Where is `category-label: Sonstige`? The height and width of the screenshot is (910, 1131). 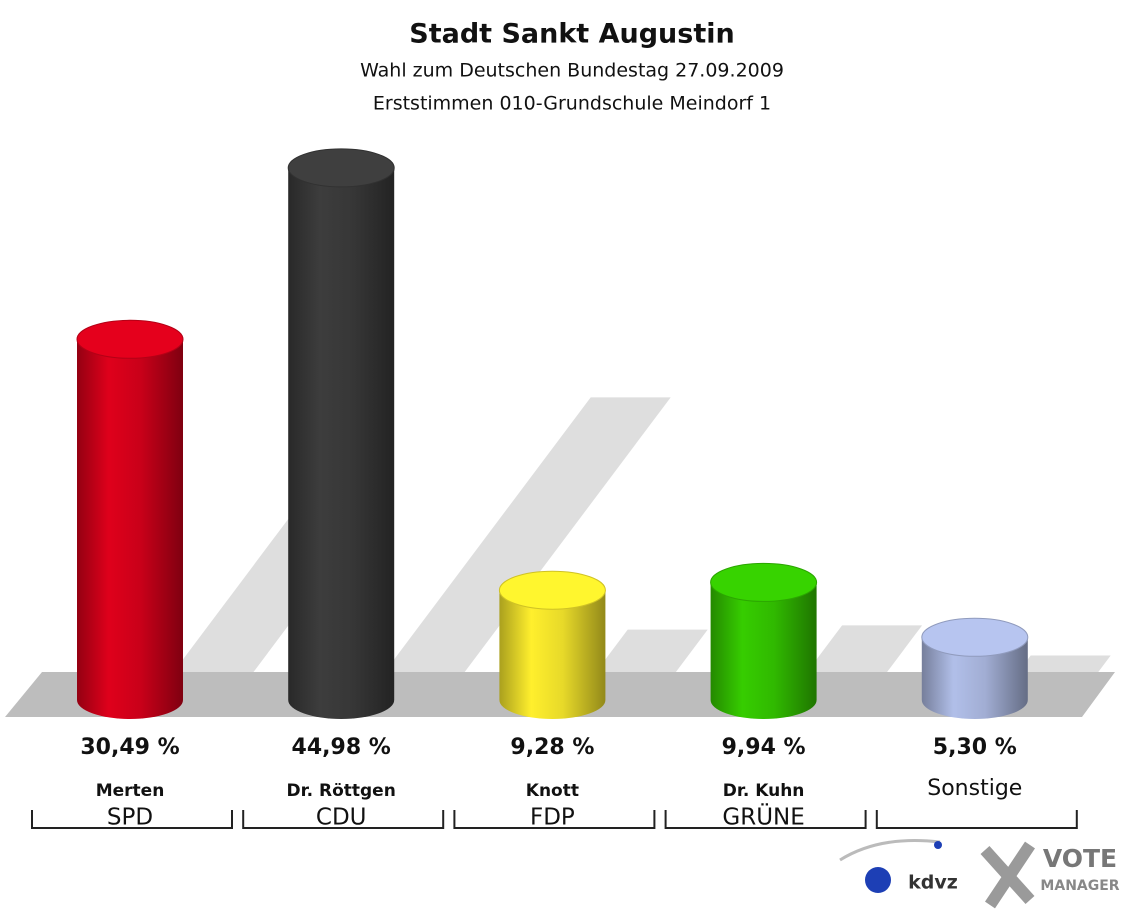
category-label: Sonstige is located at coordinates (974, 788).